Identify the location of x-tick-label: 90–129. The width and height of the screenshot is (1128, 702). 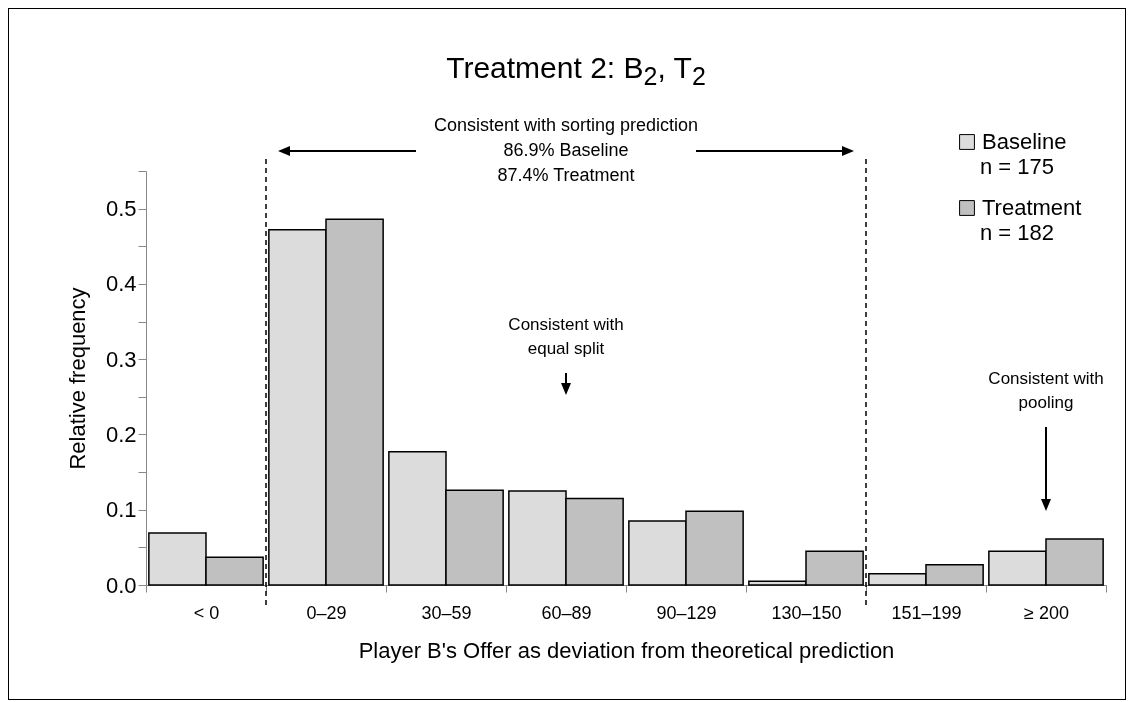
(686, 612).